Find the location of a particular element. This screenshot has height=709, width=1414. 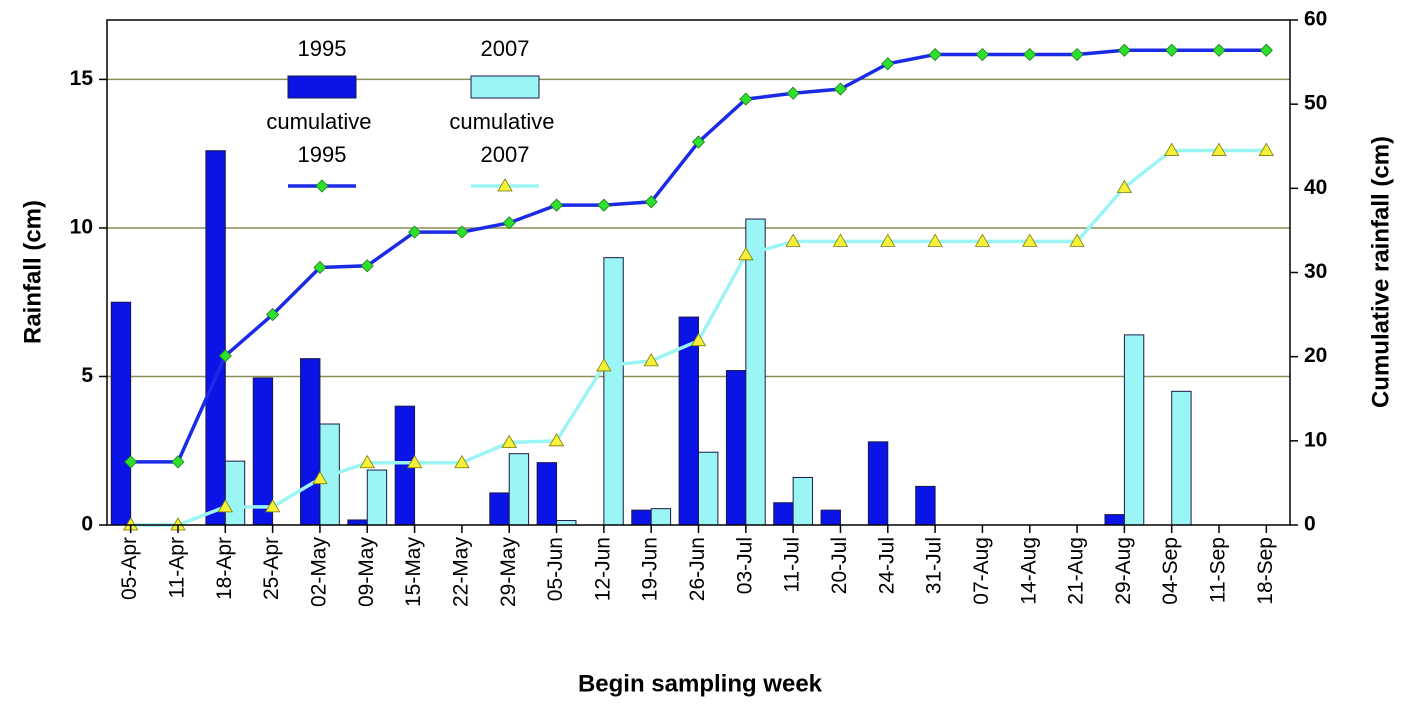

y-tick-label: 10 is located at coordinates (81, 226).